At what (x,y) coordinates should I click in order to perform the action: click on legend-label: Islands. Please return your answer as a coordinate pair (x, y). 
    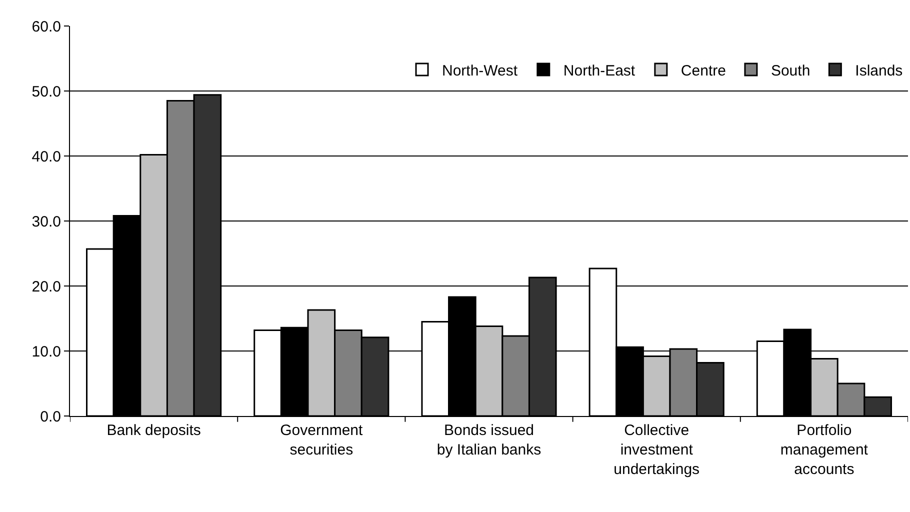
    Looking at the image, I should click on (879, 71).